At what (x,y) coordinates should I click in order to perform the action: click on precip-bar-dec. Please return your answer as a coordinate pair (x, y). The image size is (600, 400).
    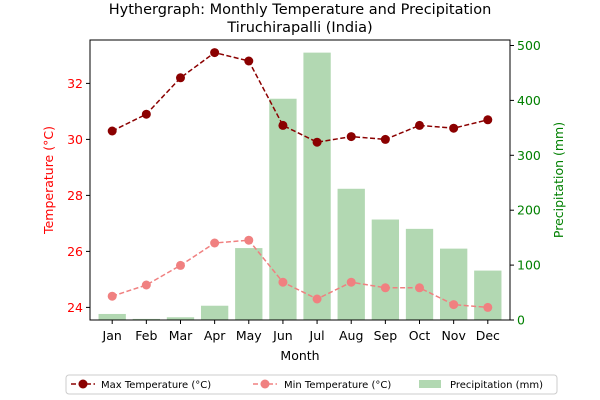
    Looking at the image, I should click on (488, 295).